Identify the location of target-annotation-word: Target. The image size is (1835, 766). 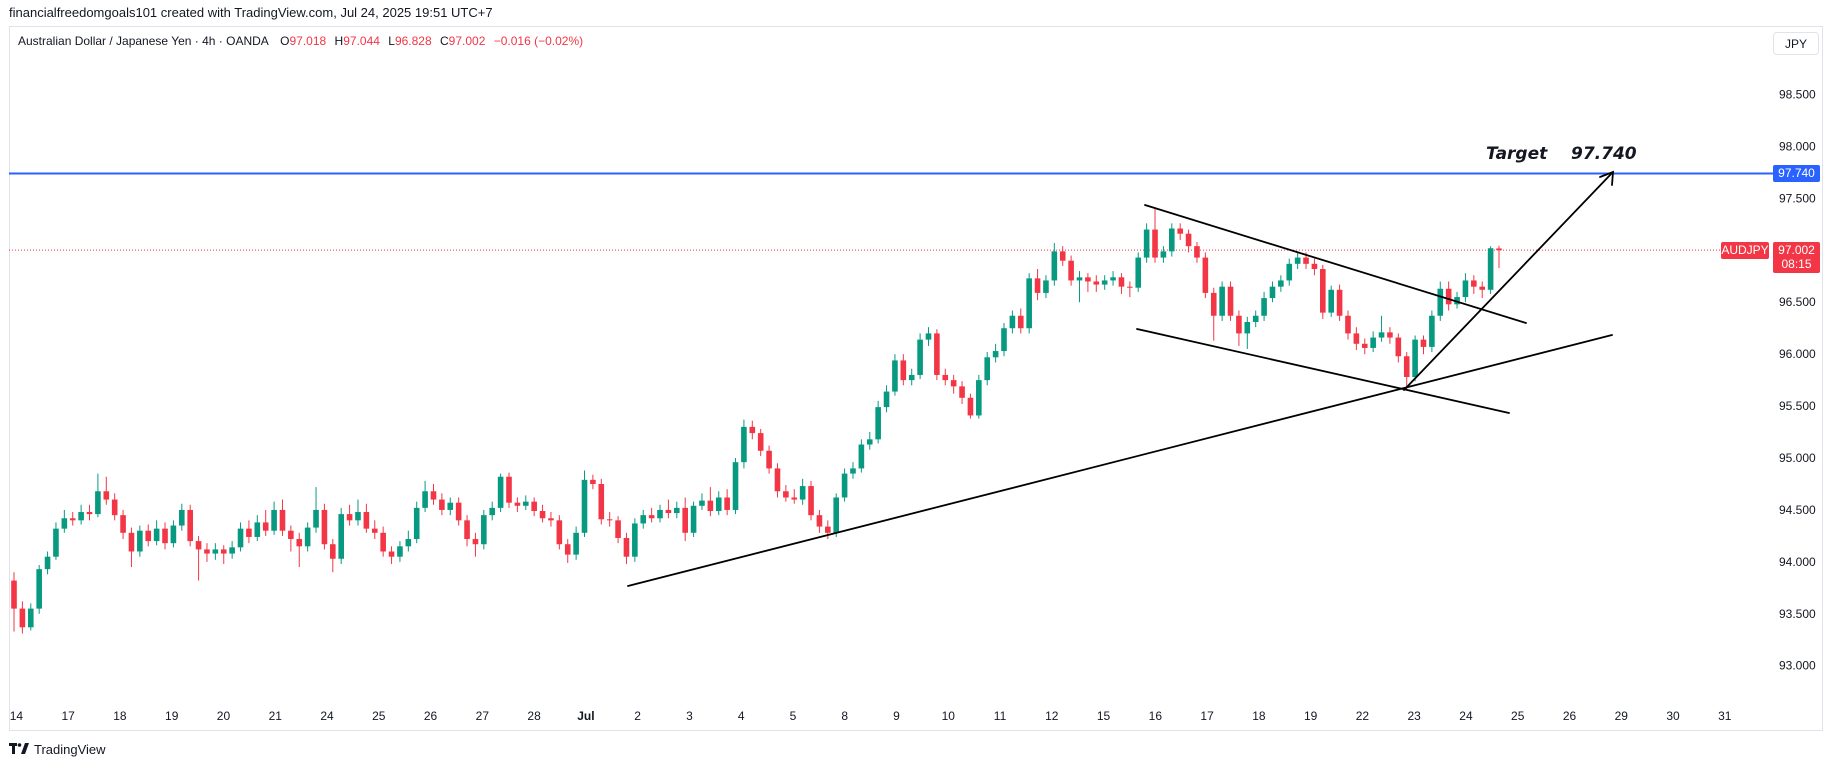
(1517, 154).